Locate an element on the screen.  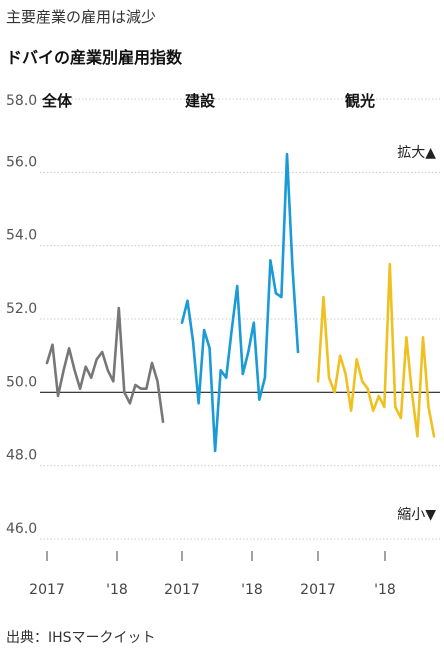
panel-label: 建設 is located at coordinates (200, 101).